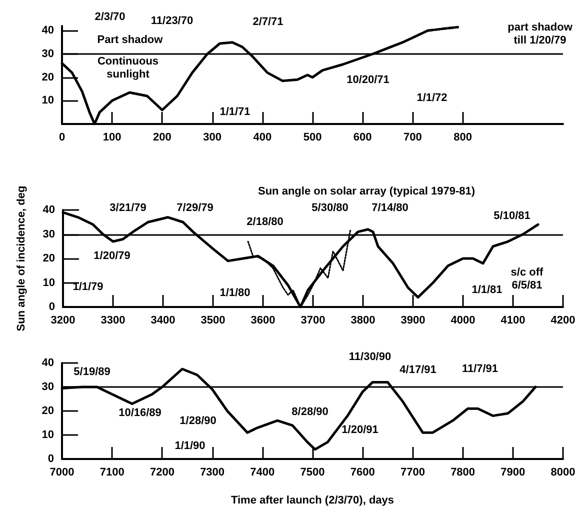 The height and width of the screenshot is (523, 588). Describe the element at coordinates (213, 320) in the screenshot. I see `x-tick-label: 3500` at that location.